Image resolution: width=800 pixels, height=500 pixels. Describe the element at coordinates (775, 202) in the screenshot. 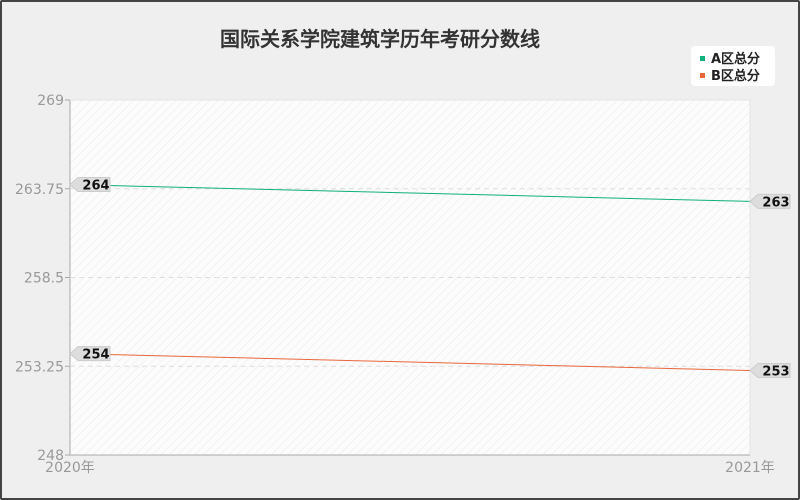

I see `data-label: 263` at that location.